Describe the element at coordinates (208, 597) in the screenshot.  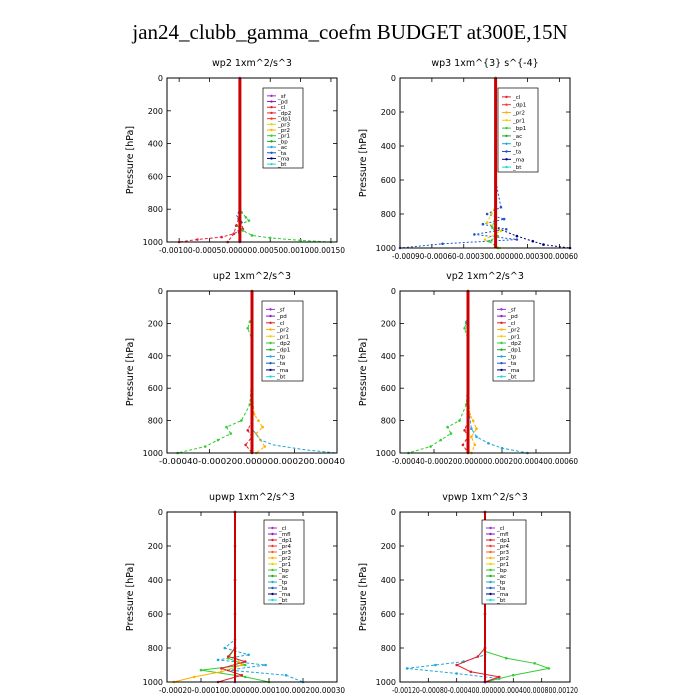
I see `series-line-pr2` at that location.